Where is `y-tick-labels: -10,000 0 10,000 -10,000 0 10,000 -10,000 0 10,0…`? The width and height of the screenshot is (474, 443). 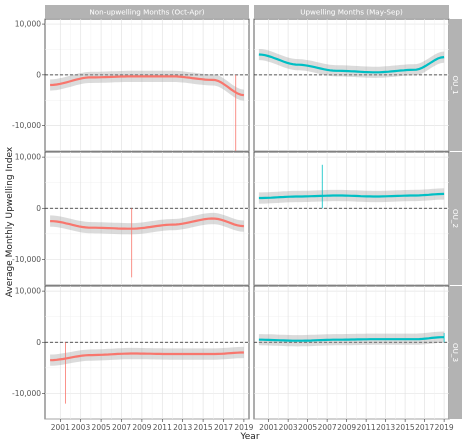
y-tick-labels: -10,000 0 10,000 -10,000 0 10,000 -10,000 0 10,0… is located at coordinates (28, 209).